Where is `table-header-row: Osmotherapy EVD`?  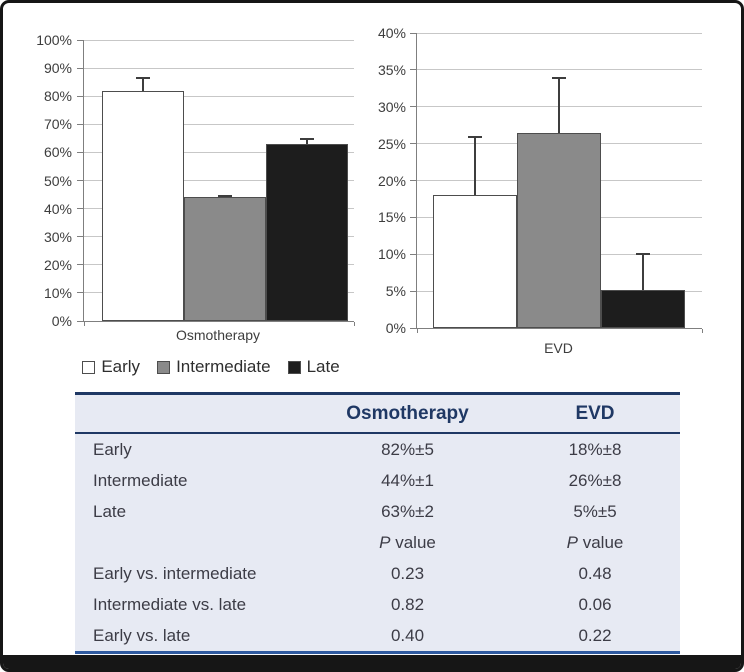
table-header-row: Osmotherapy EVD is located at coordinates (377, 414).